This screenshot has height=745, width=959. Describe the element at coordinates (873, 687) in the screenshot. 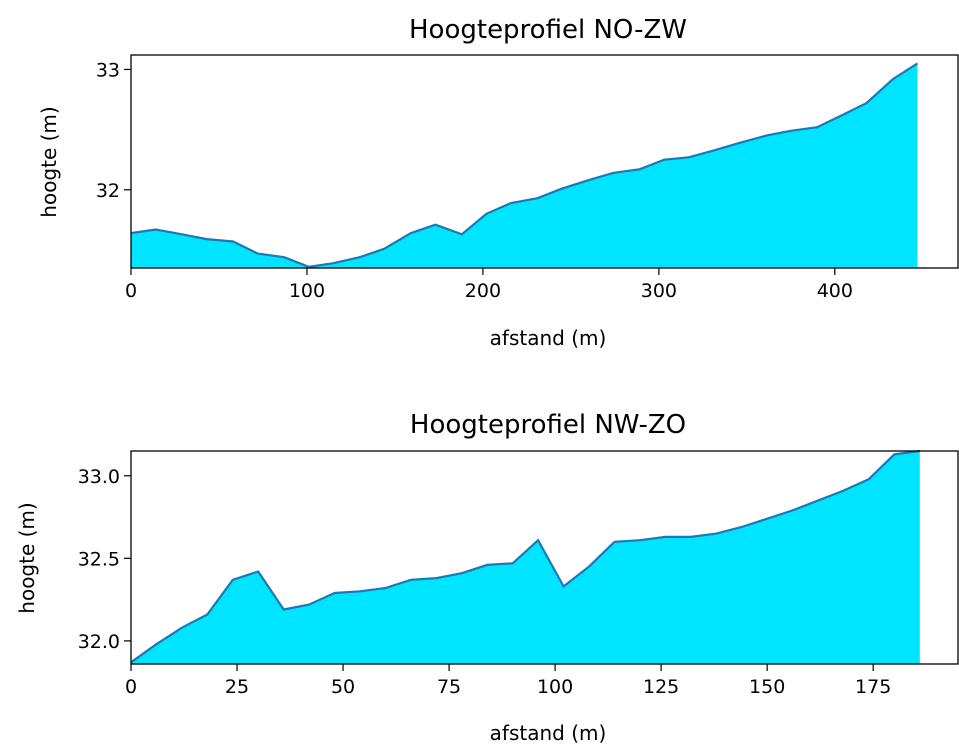

I see `x-tick-label: 175` at that location.